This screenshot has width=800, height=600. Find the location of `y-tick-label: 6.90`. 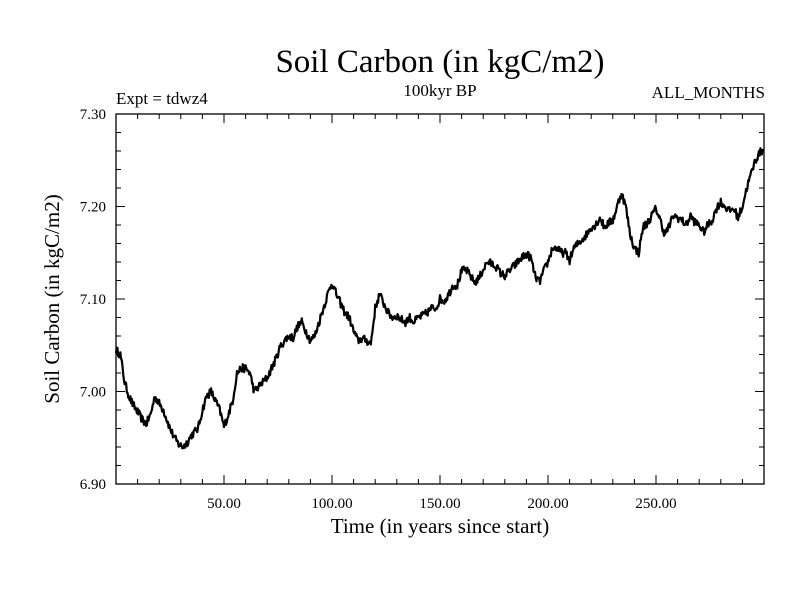

y-tick-label: 6.90 is located at coordinates (93, 485).